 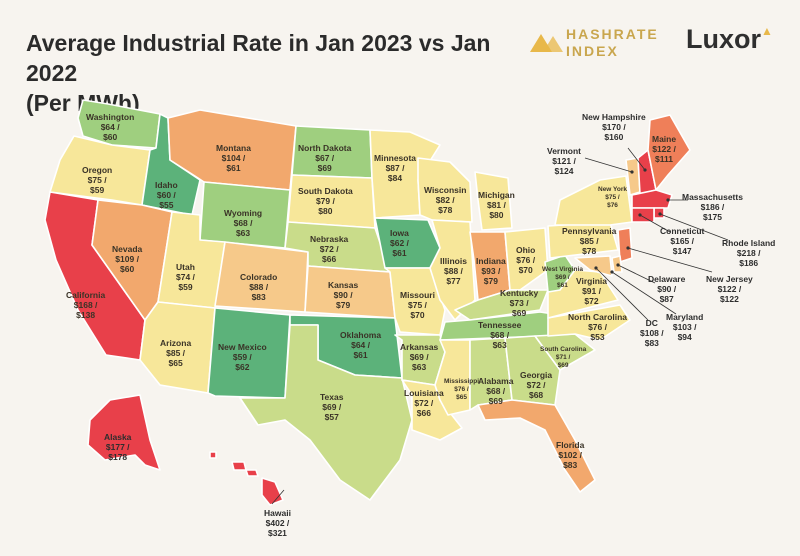 I want to click on index-word: INDEX, so click(x=592, y=51).